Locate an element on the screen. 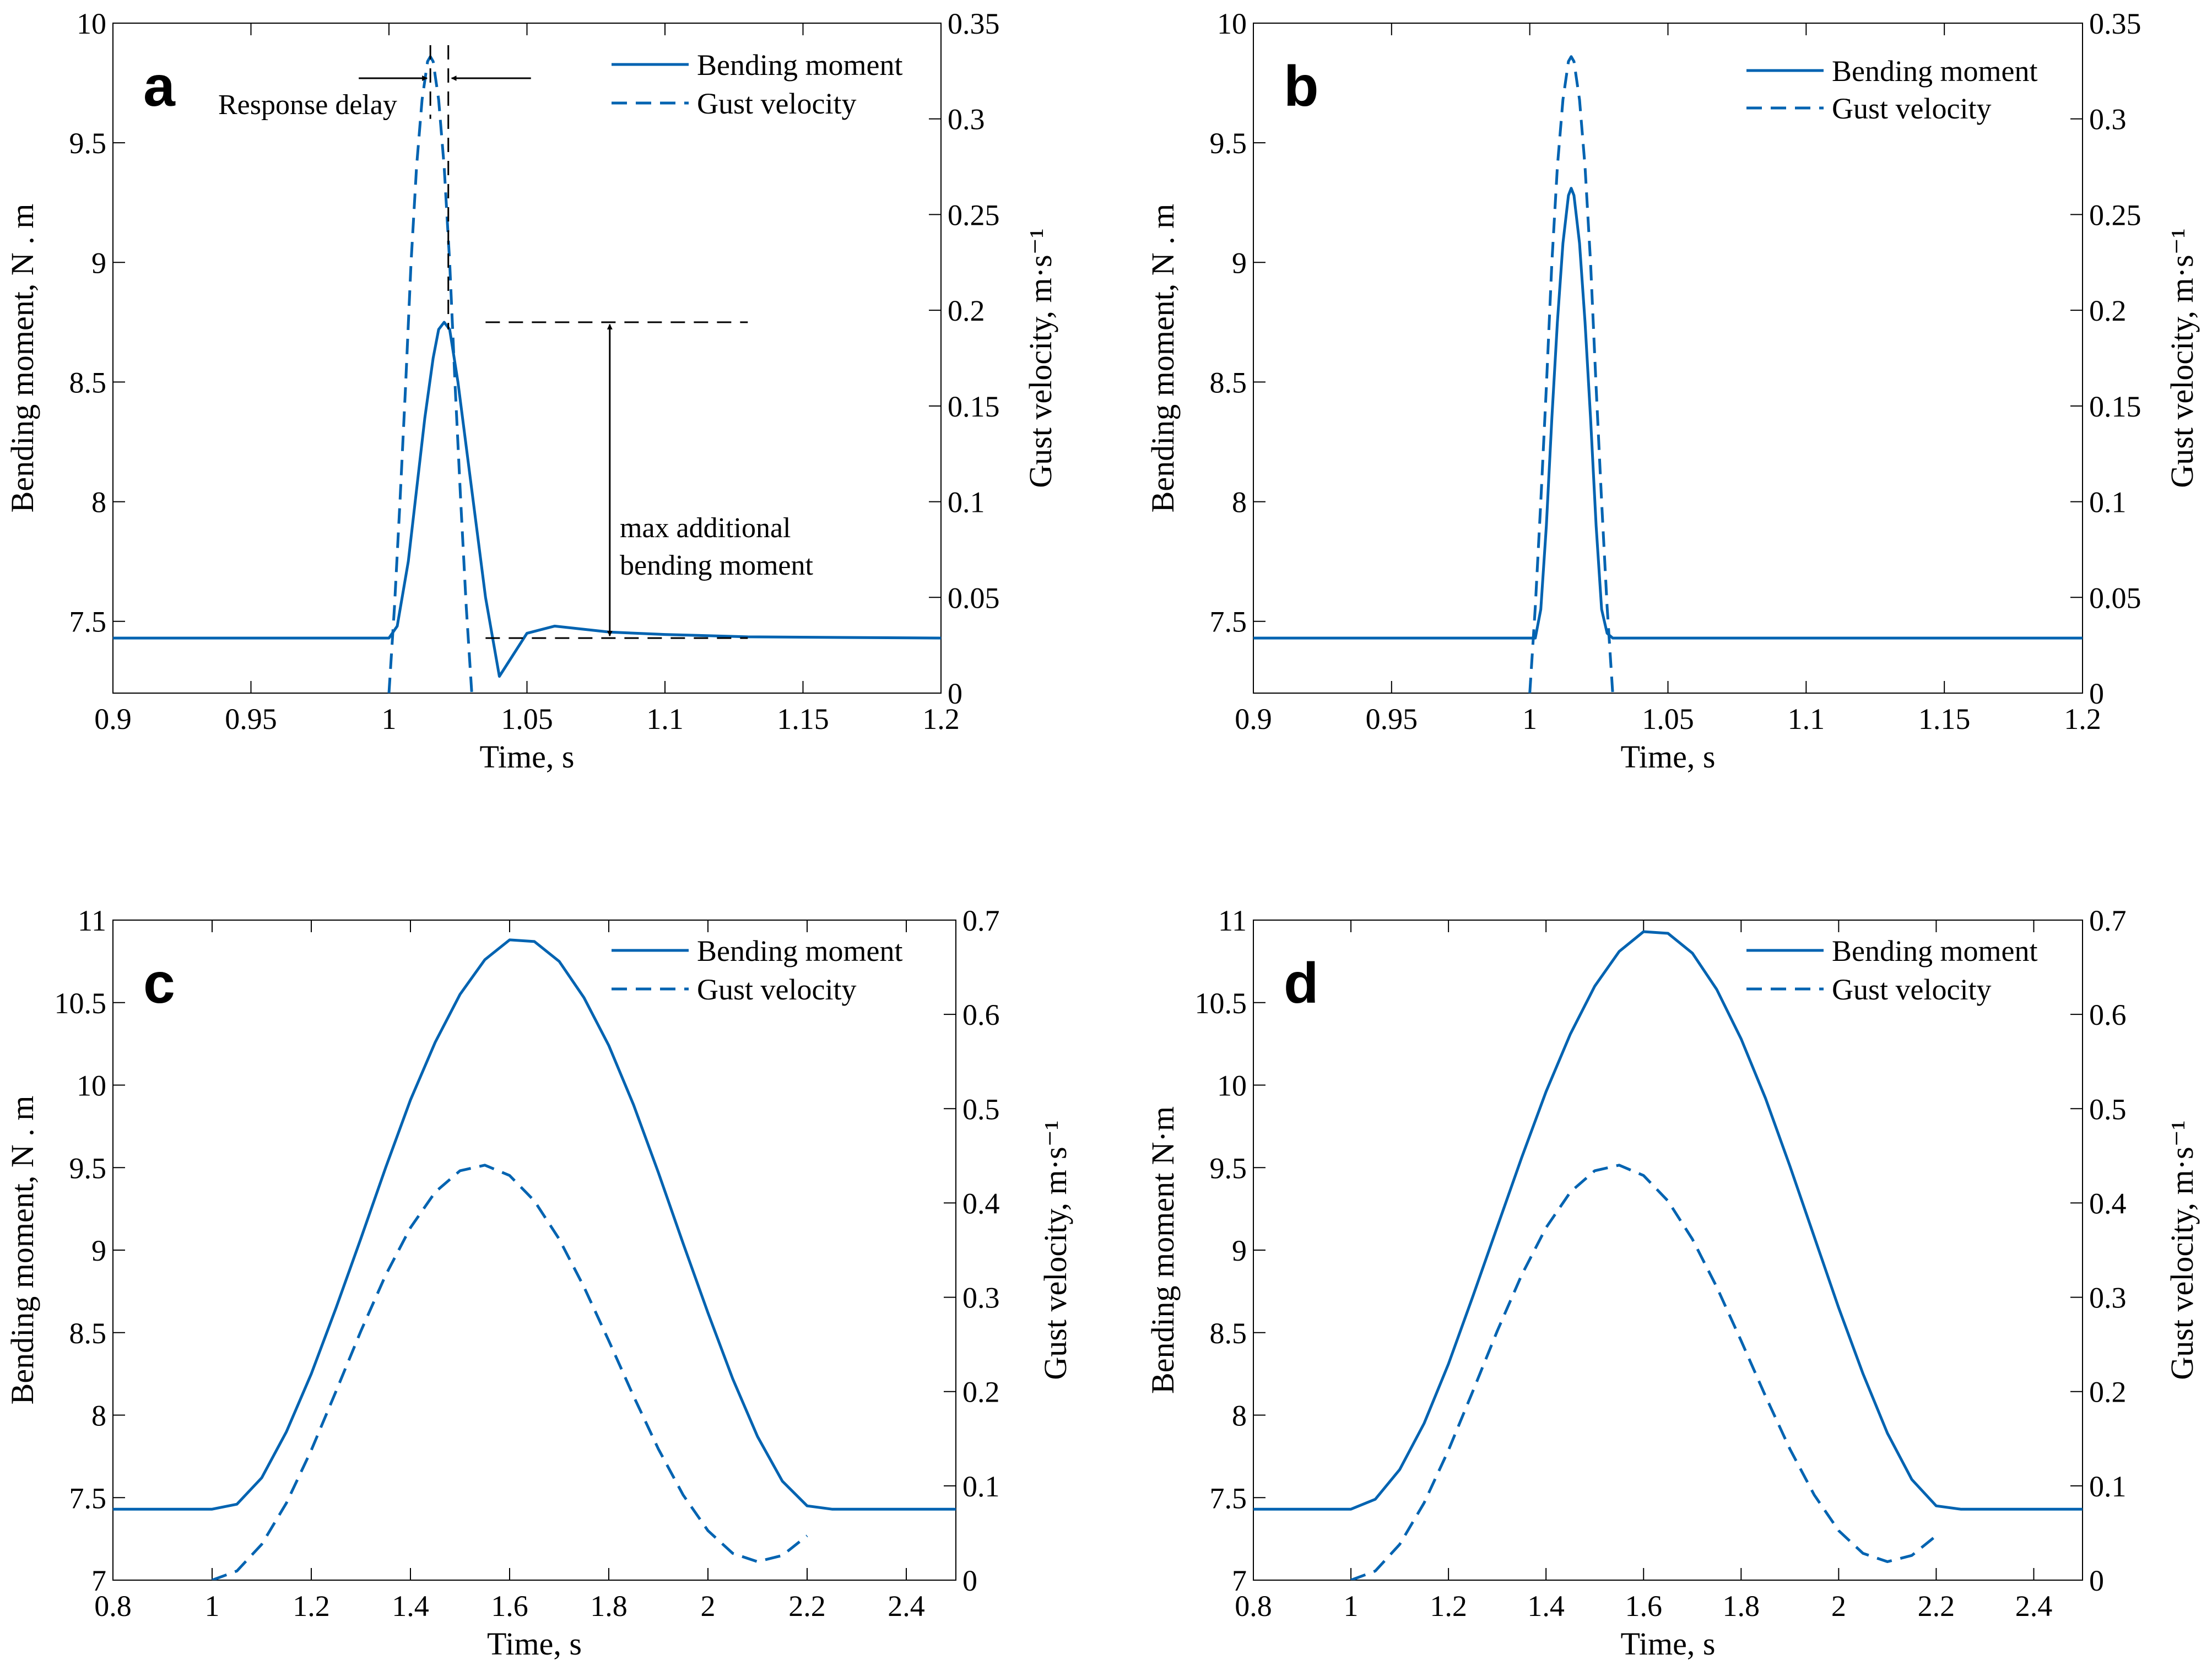 The width and height of the screenshot is (2212, 1676). x-tick-label-c: 2.4 is located at coordinates (907, 1606).